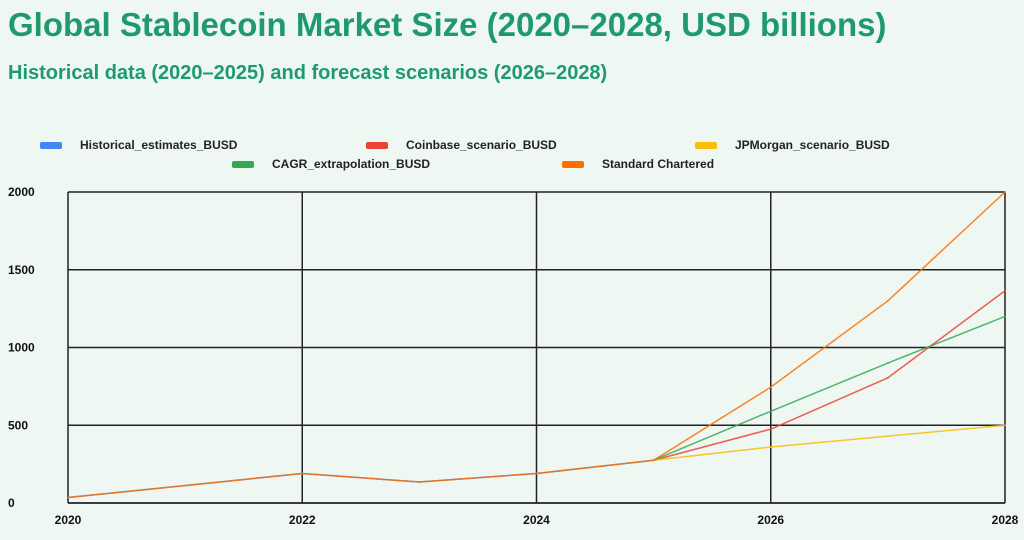 The image size is (1024, 540). Describe the element at coordinates (1005, 520) in the screenshot. I see `x-tick-label: 2028` at that location.